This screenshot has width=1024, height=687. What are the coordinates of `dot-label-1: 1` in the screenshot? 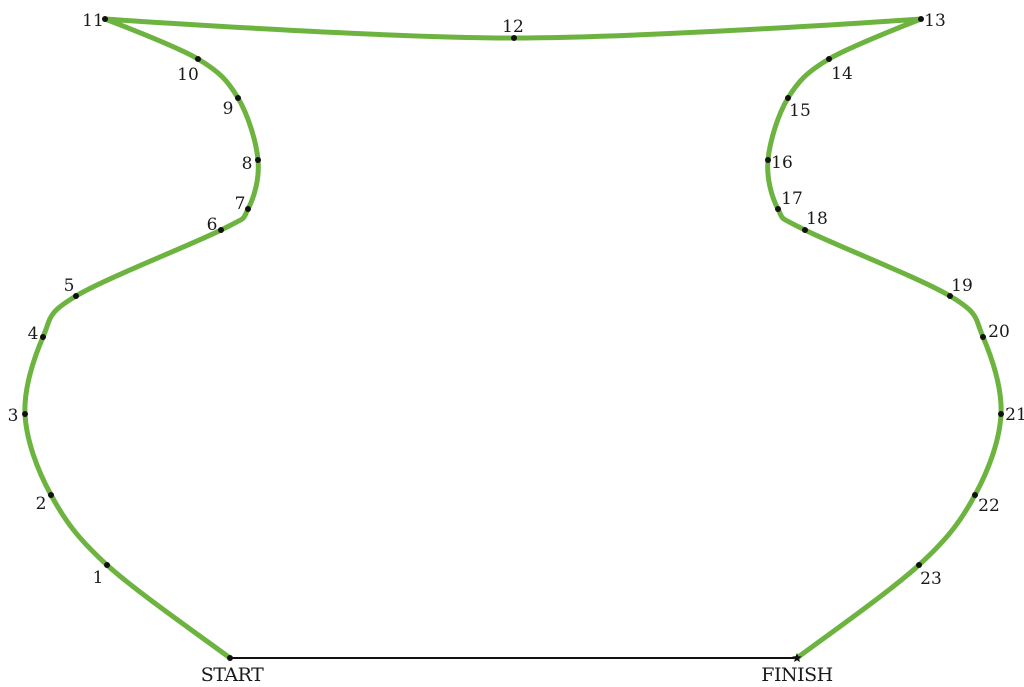 It's located at (98, 578).